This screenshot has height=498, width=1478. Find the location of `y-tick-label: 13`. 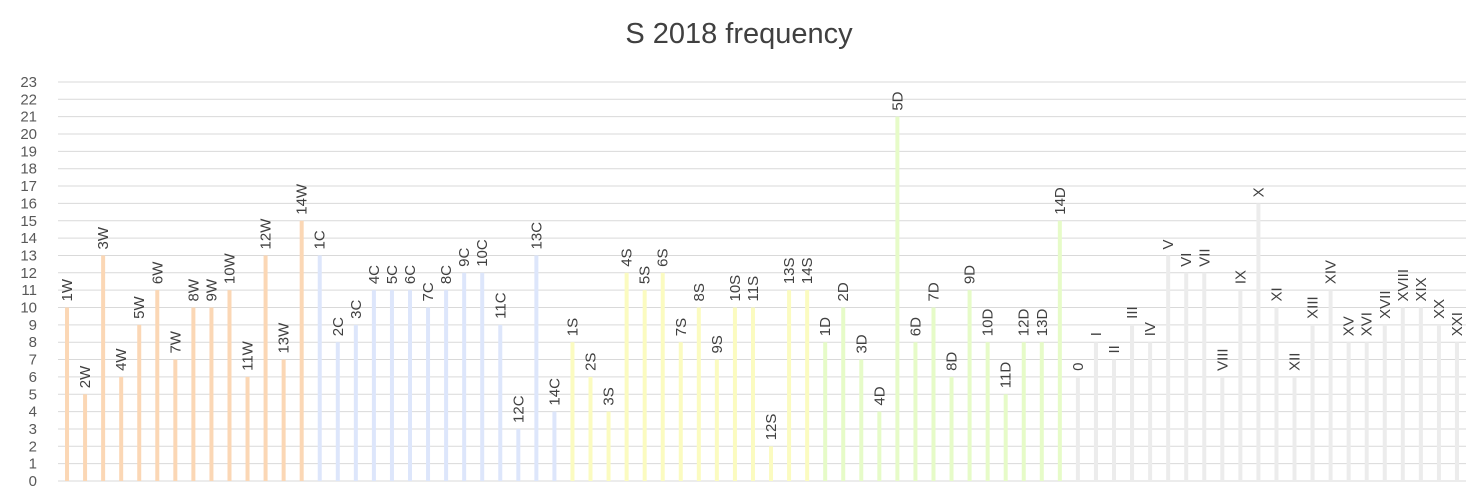

y-tick-label: 13 is located at coordinates (28, 255).